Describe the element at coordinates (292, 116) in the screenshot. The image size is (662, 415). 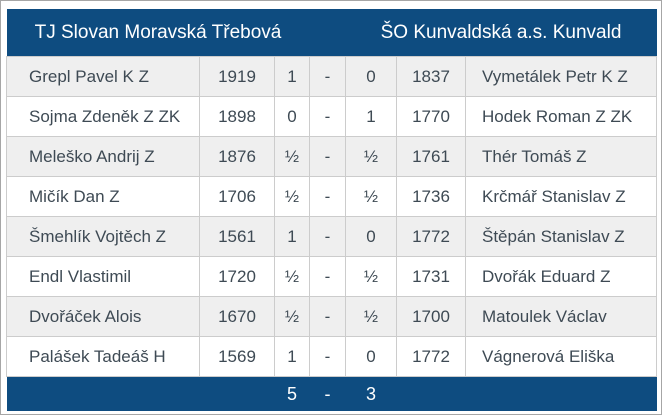
I see `home-score: 0` at that location.